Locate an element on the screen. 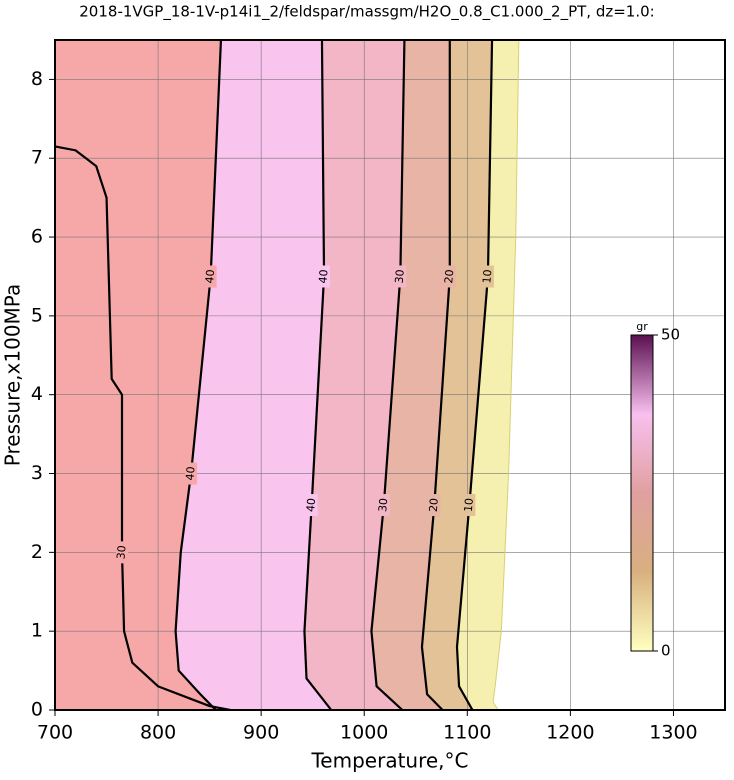  colorbar-label: gr is located at coordinates (642, 326).